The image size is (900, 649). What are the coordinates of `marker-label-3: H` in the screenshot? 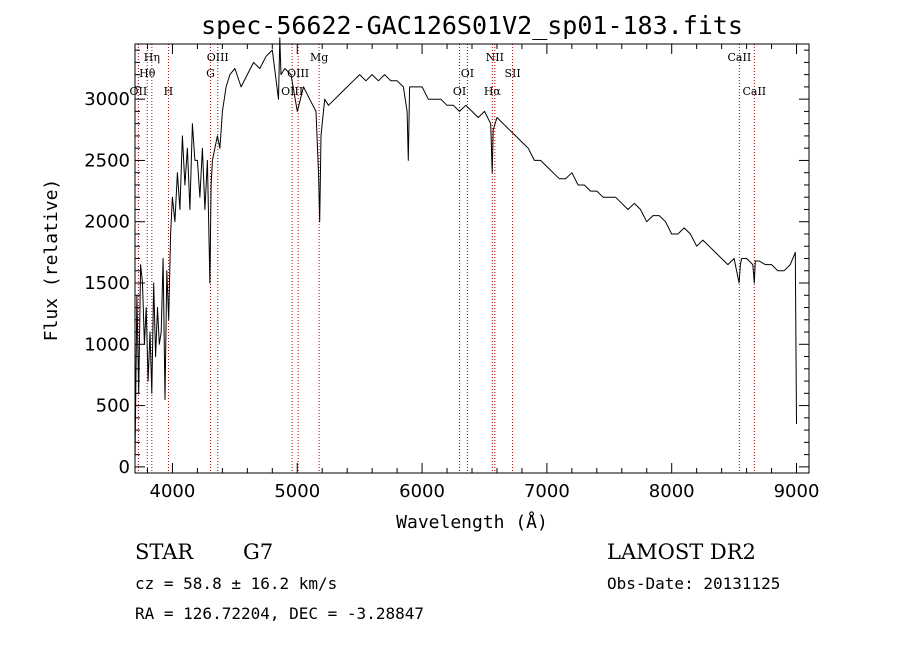 It's located at (169, 91).